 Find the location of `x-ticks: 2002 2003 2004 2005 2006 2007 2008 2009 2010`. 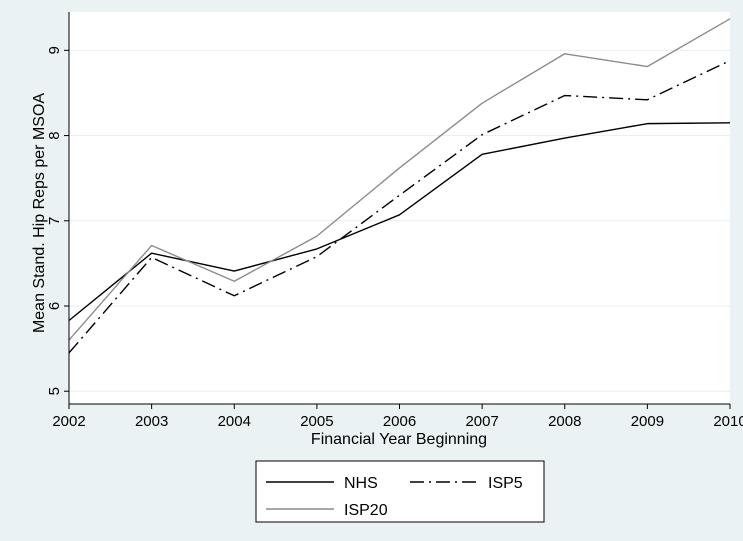

x-ticks: 2002 2003 2004 2005 2006 2007 2008 2009 2010 is located at coordinates (397, 417).